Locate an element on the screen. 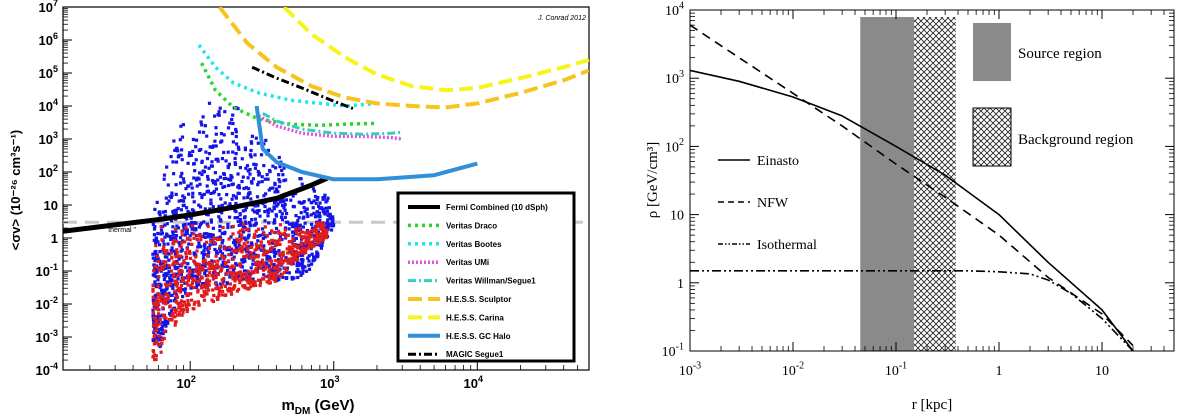  legend-label-2: Veritas Bootes is located at coordinates (474, 244).